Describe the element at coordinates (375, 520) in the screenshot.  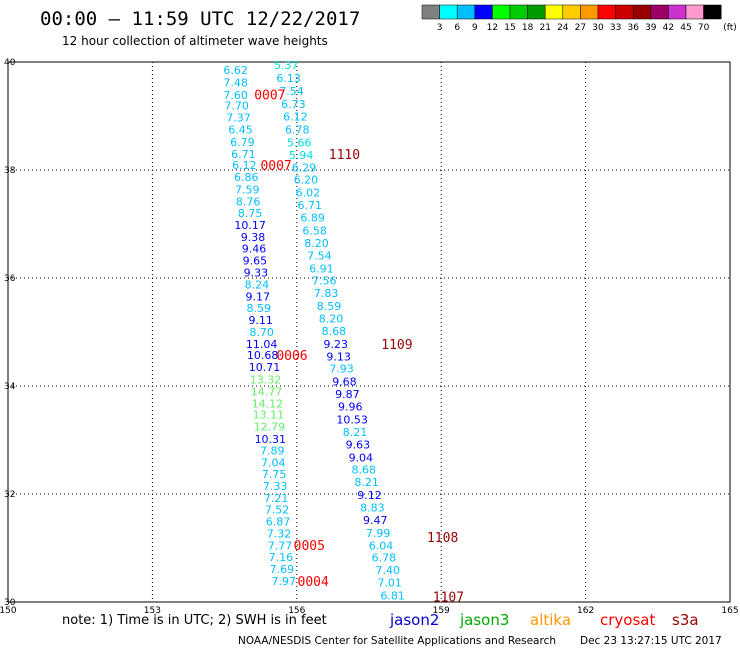
I see `swh-point: 9.47` at that location.